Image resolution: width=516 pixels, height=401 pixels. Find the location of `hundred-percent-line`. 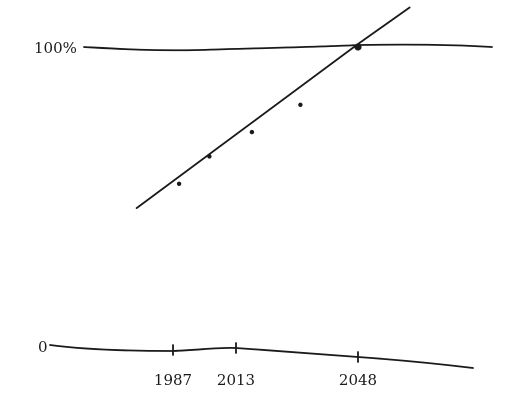

hundred-percent-line is located at coordinates (288, 48).